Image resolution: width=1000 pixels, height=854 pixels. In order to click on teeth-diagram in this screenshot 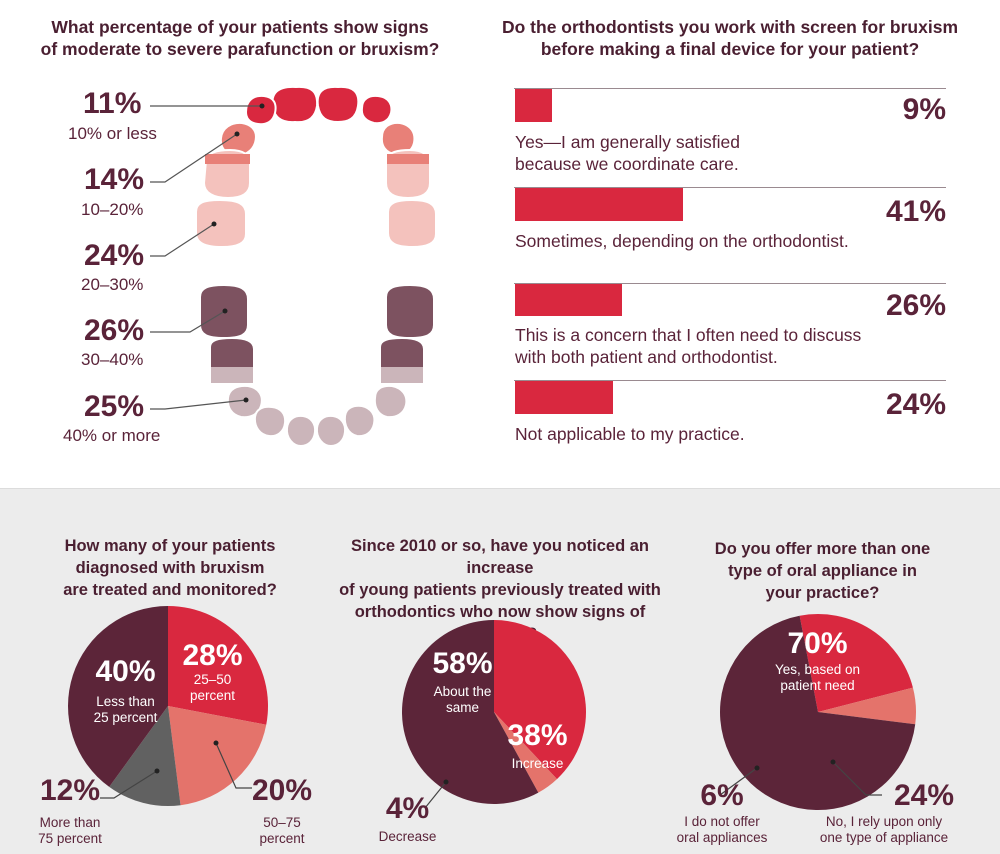, I will do `click(293, 266)`.